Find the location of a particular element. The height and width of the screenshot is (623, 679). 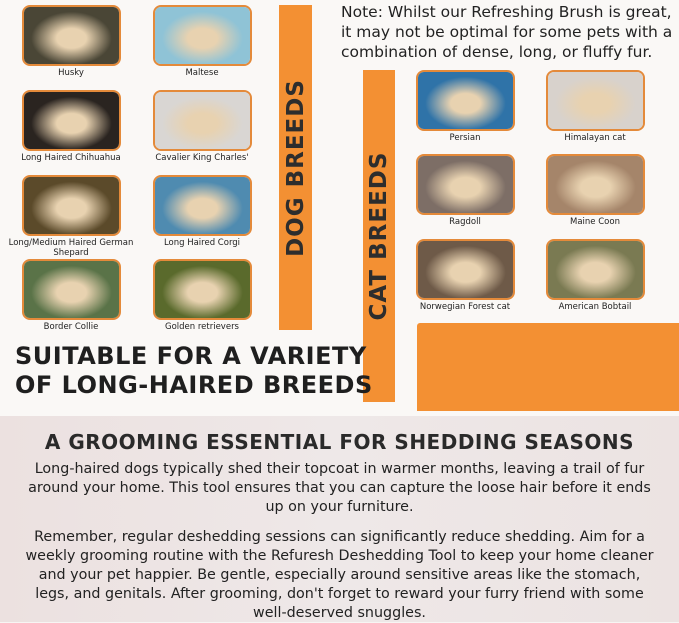

breed-label: Golden retrievers is located at coordinates (201, 327).